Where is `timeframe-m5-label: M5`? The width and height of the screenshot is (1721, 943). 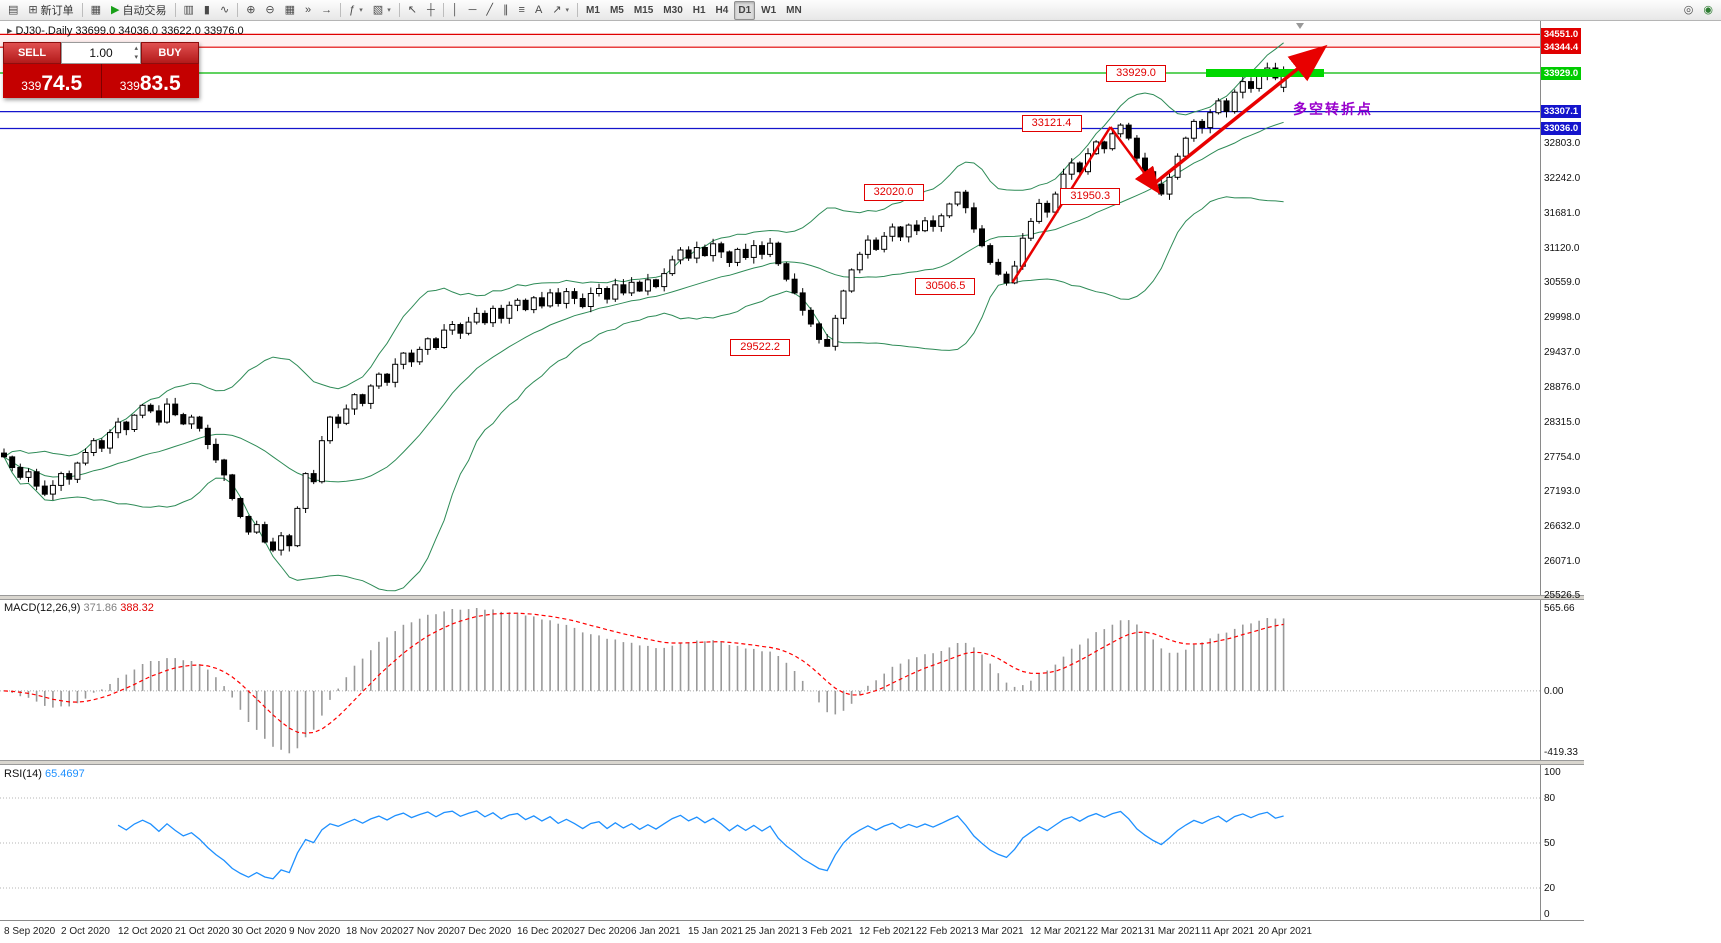
timeframe-m5-label: M5 is located at coordinates (616, 10).